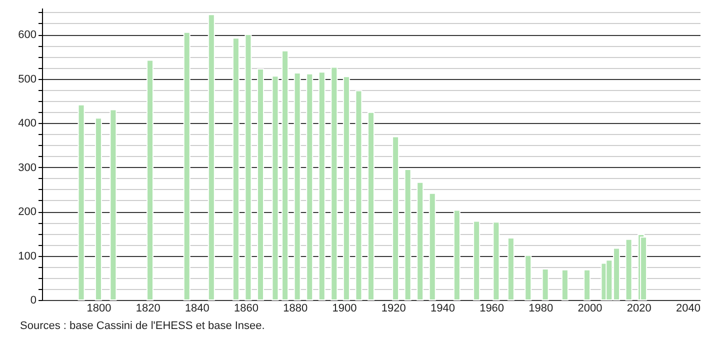 This screenshot has width=710, height=340. Describe the element at coordinates (148, 308) in the screenshot. I see `x-tick-label: 1820` at that location.